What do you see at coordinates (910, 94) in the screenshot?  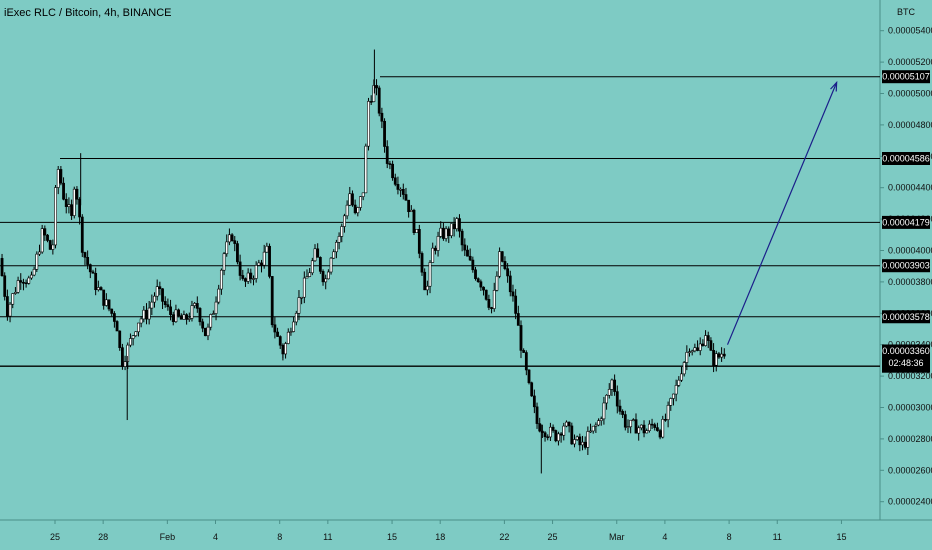 I see `price-tick-label: 0.00005000` at bounding box center [910, 94].